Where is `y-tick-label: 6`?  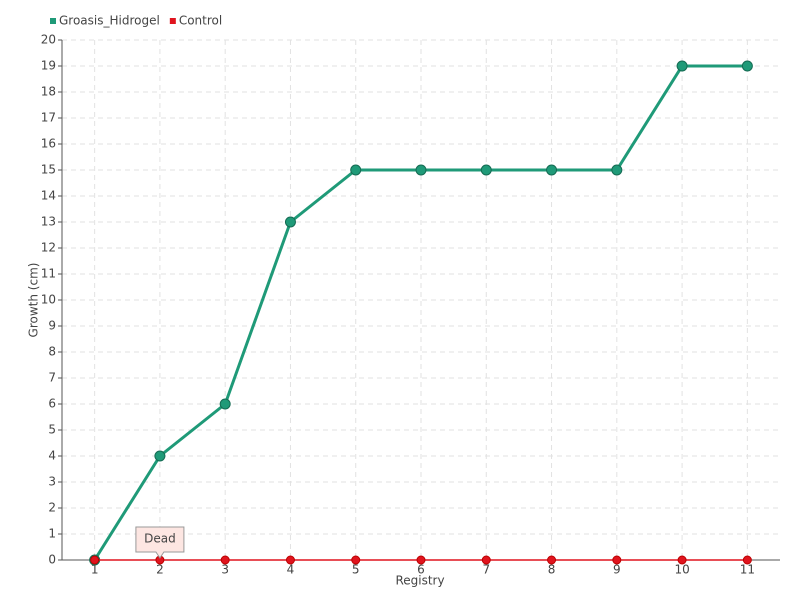 y-tick-label: 6 is located at coordinates (52, 404).